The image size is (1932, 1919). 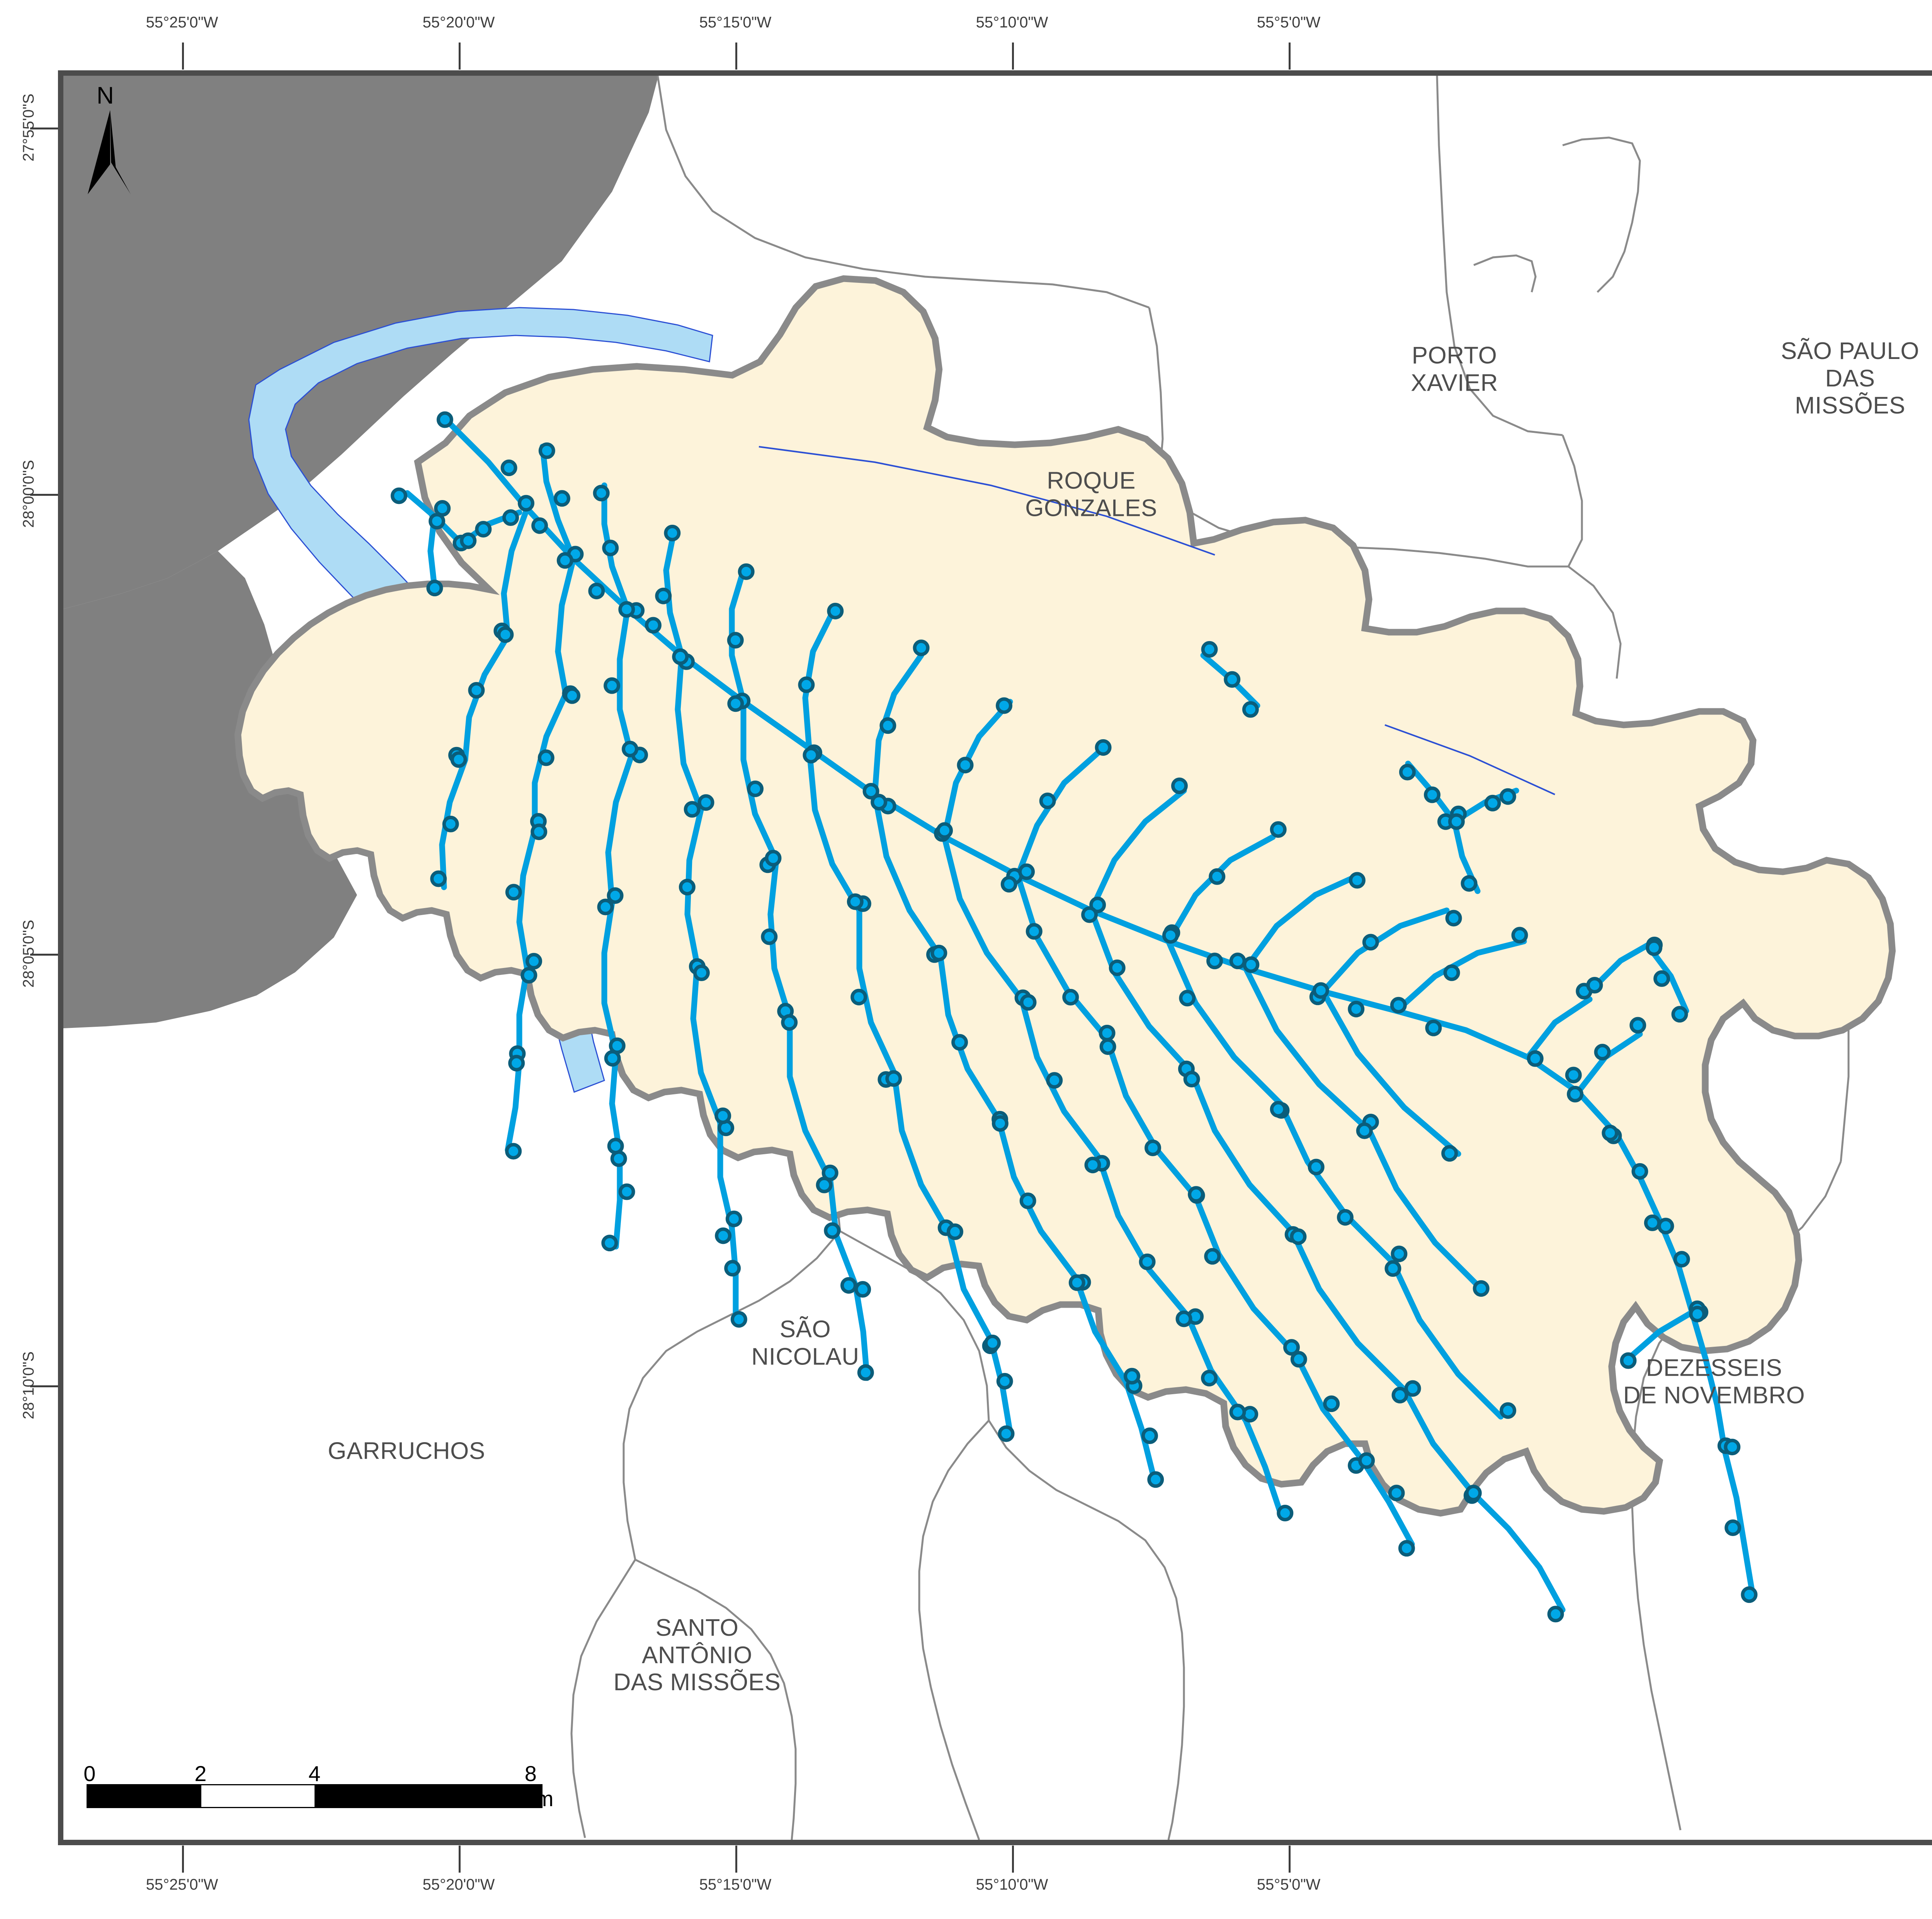 I want to click on scale-tick-1: 2, so click(x=200, y=1773).